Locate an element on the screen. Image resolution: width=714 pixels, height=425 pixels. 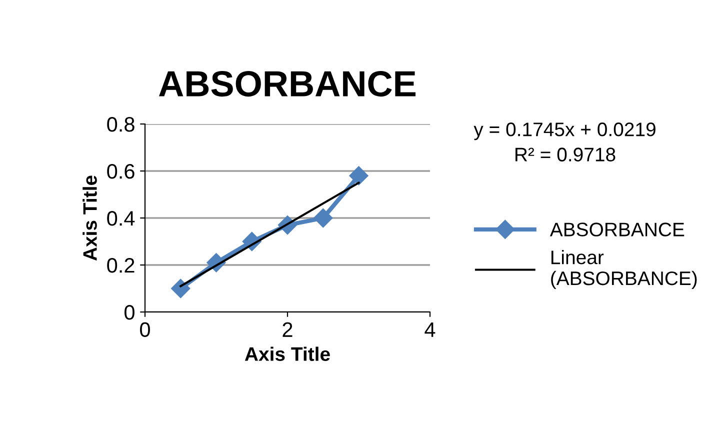
y-tick-label: 0.6 is located at coordinates (120, 171).